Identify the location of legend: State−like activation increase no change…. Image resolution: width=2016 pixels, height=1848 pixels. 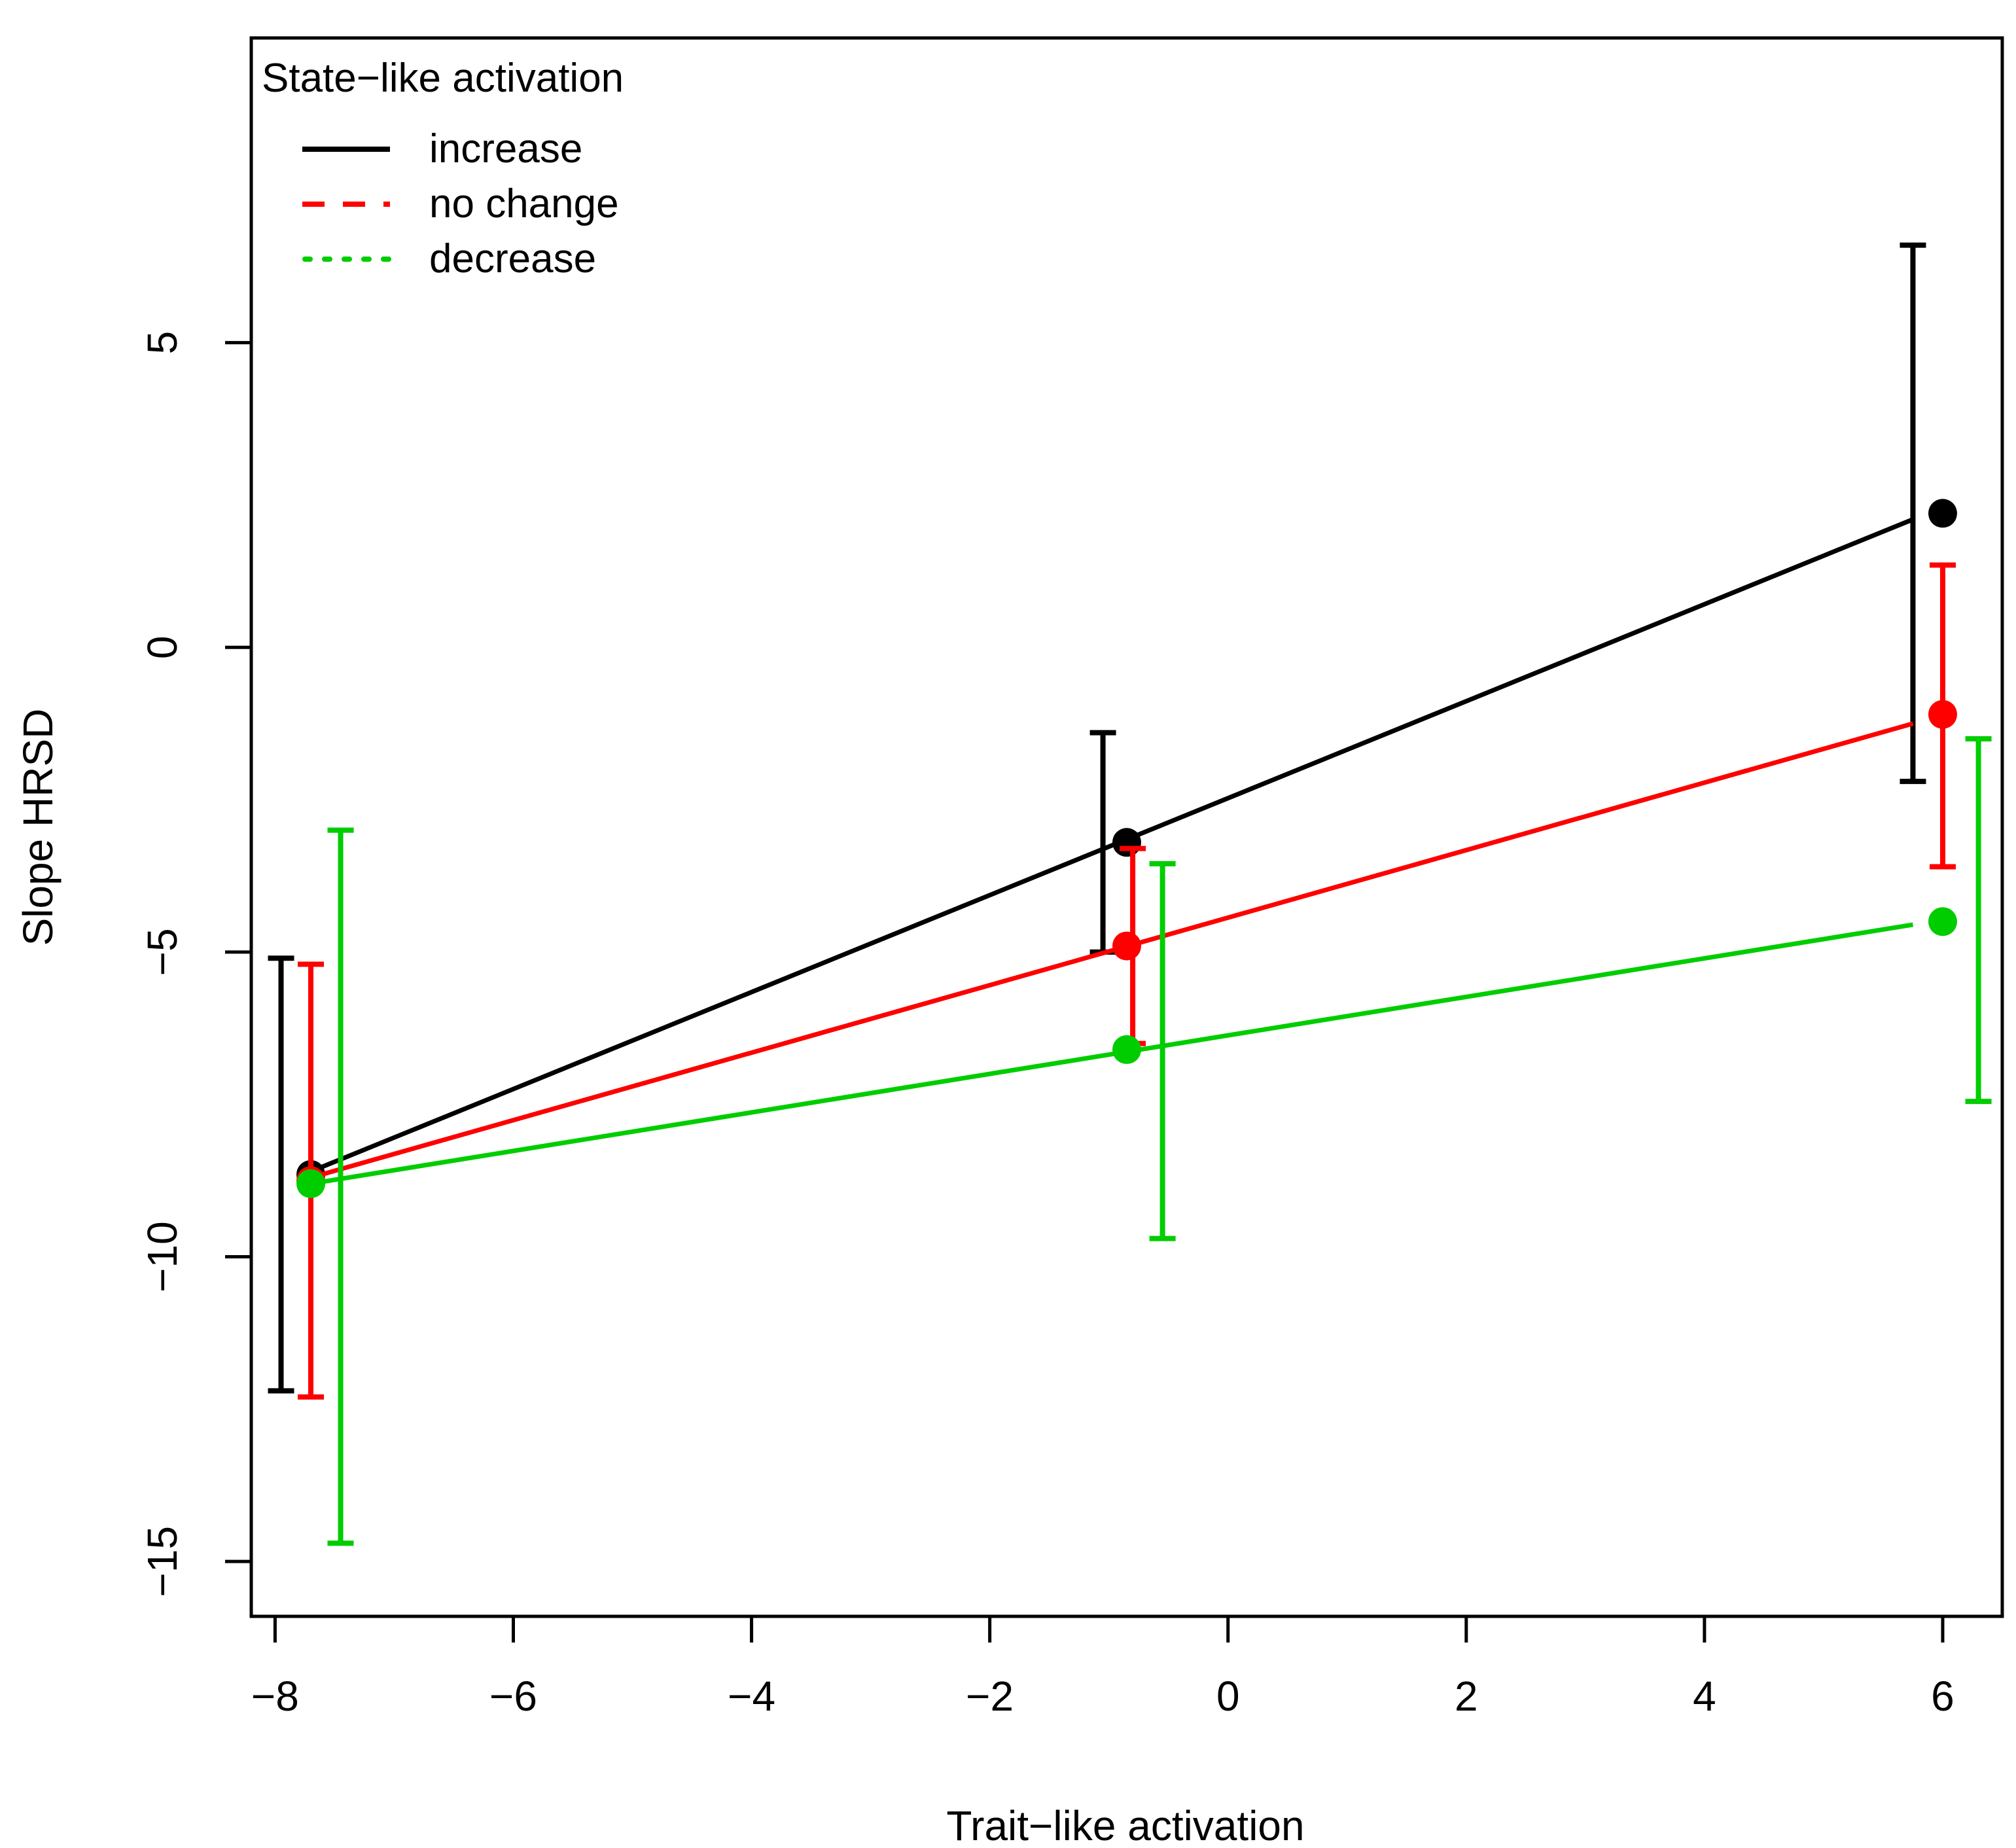
(443, 168).